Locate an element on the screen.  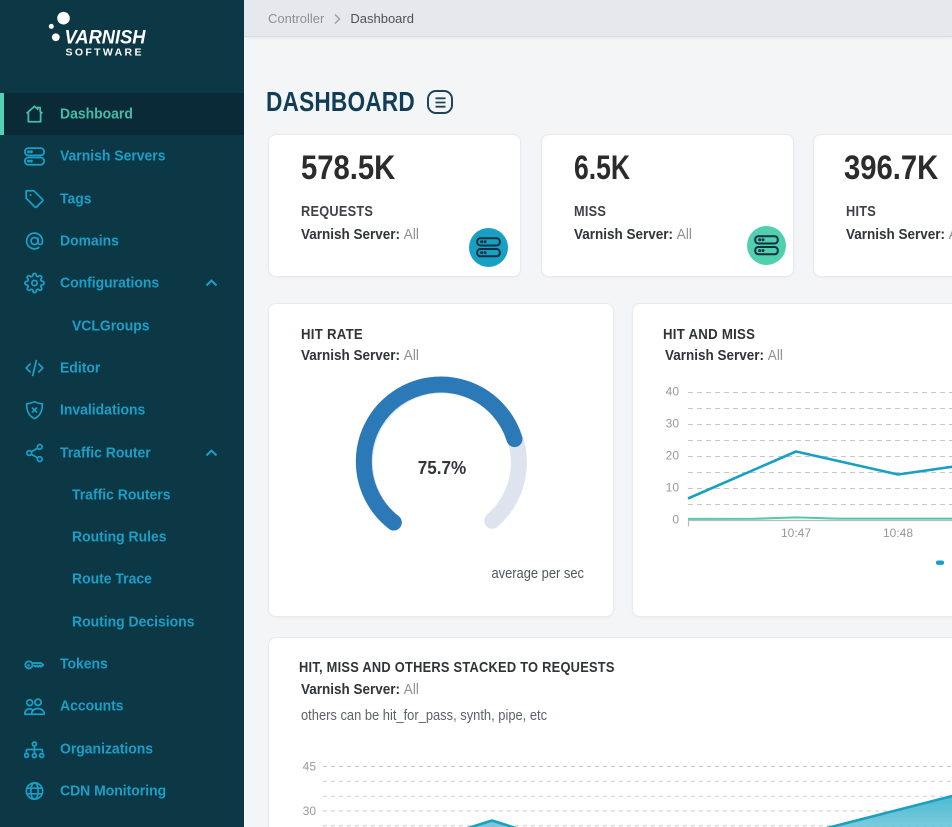
svg-text: 40 is located at coordinates (673, 392).